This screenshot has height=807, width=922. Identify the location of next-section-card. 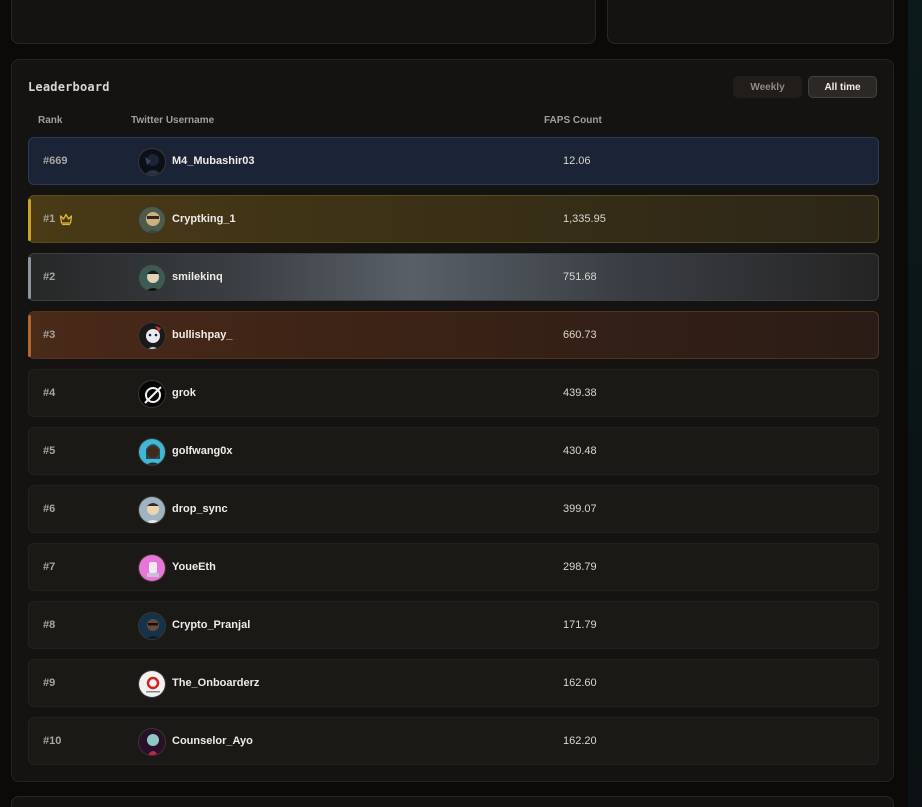
(452, 801).